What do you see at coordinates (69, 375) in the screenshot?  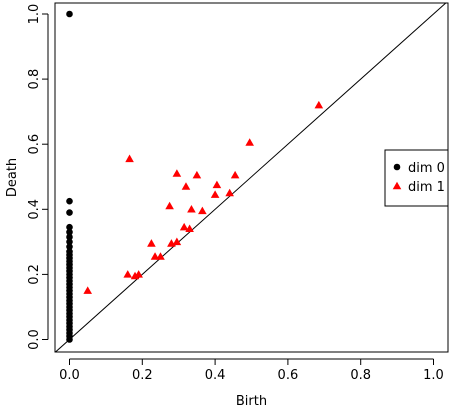 I see `x-tick-label: 0.0` at bounding box center [69, 375].